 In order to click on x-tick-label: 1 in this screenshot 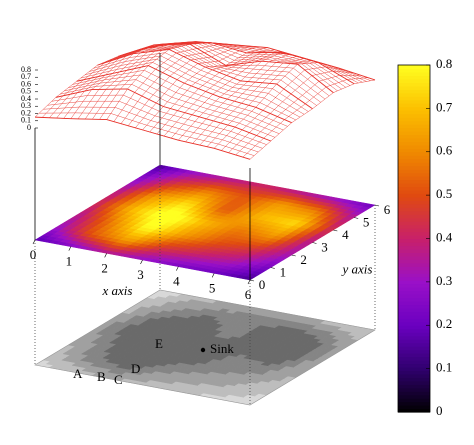, I will do `click(69, 261)`.